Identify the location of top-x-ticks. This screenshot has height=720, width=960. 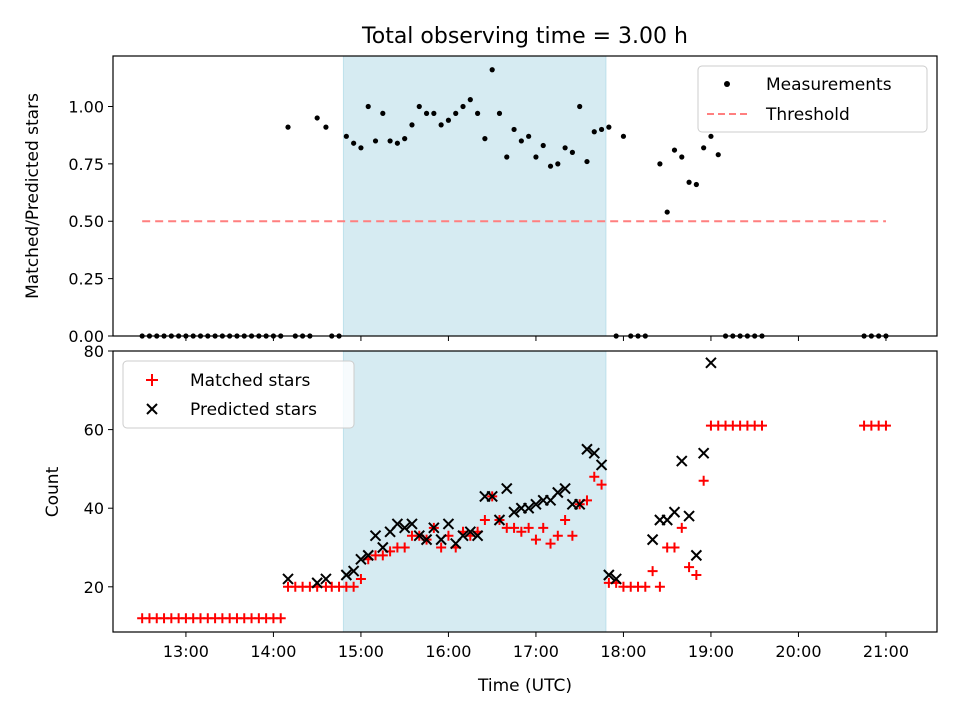
(536, 338).